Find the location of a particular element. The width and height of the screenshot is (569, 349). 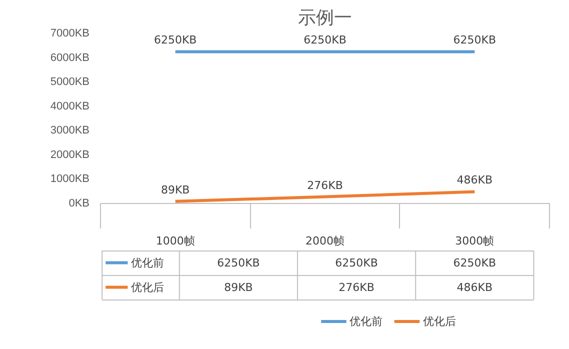

y-tick-label: 4000KB is located at coordinates (70, 106).